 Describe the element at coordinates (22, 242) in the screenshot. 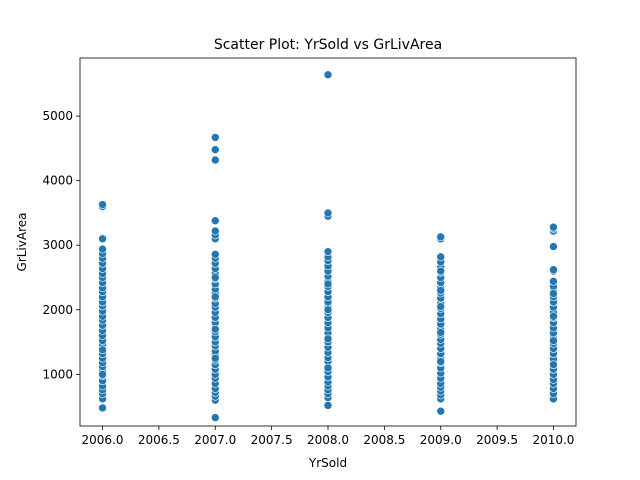

I see `y-axis-label: GrLivArea` at that location.